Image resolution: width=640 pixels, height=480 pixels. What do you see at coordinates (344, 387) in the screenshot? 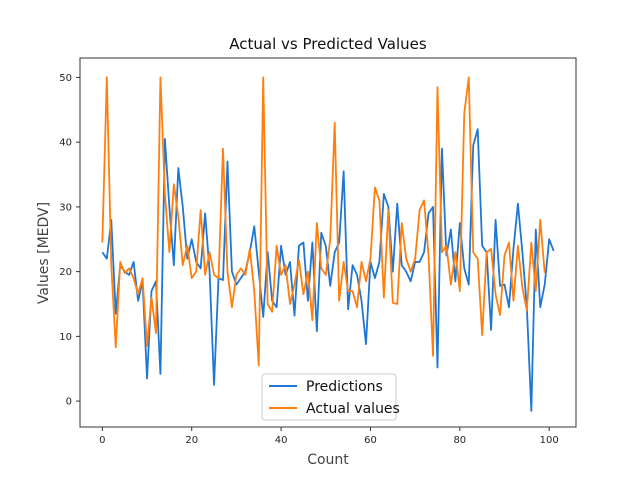
I see `legend-label-predictions: Predictions` at bounding box center [344, 387].